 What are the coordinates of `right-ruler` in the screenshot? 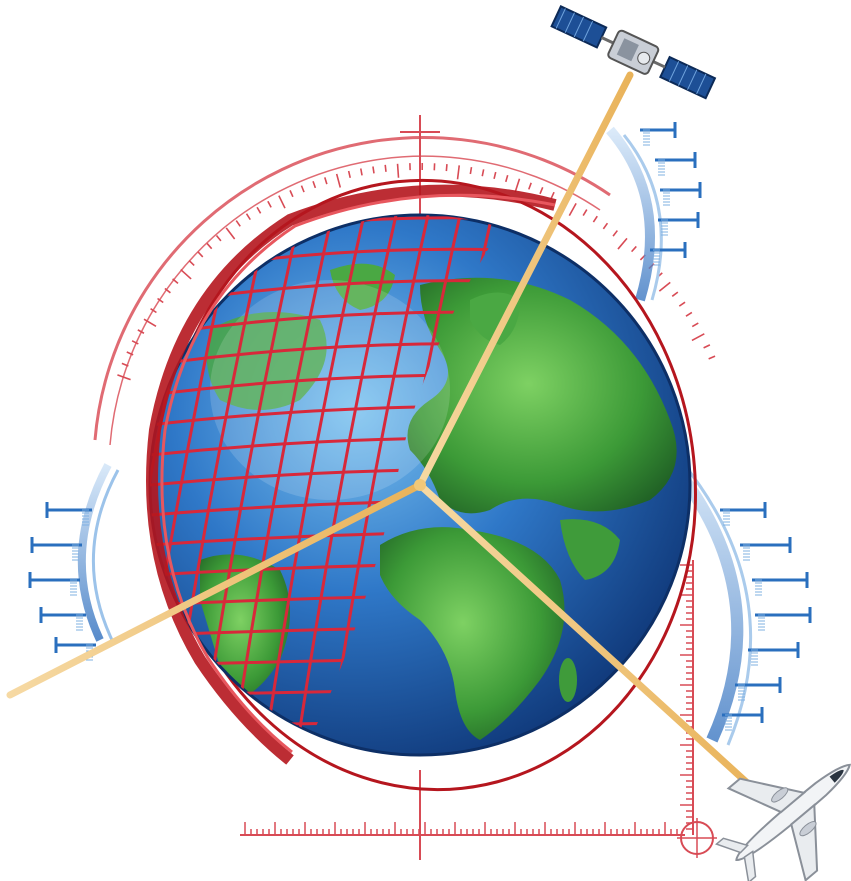 It's located at (687, 697).